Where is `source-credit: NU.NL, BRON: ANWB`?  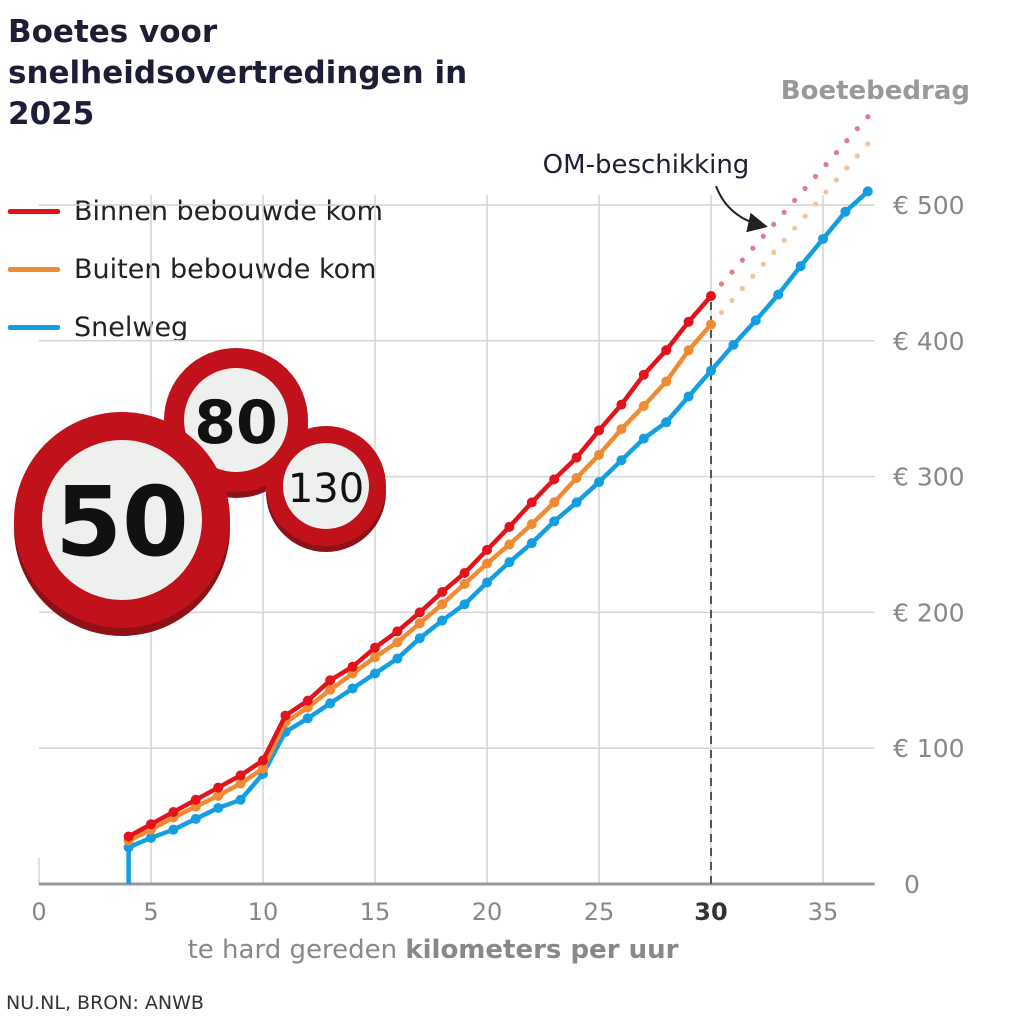 source-credit: NU.NL, BRON: ANWB is located at coordinates (105, 1003).